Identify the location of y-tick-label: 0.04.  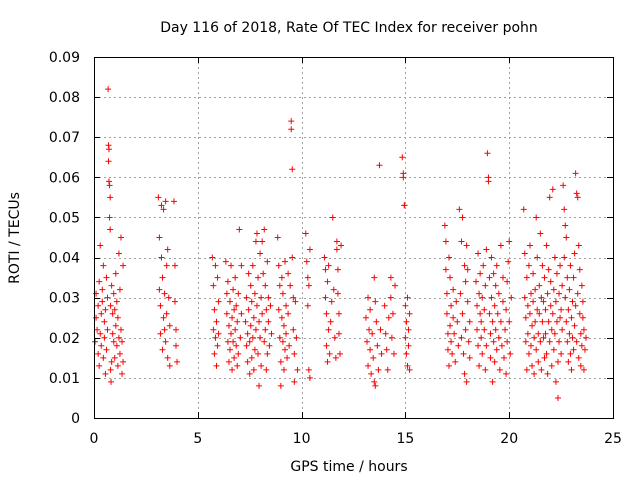
(64, 259).